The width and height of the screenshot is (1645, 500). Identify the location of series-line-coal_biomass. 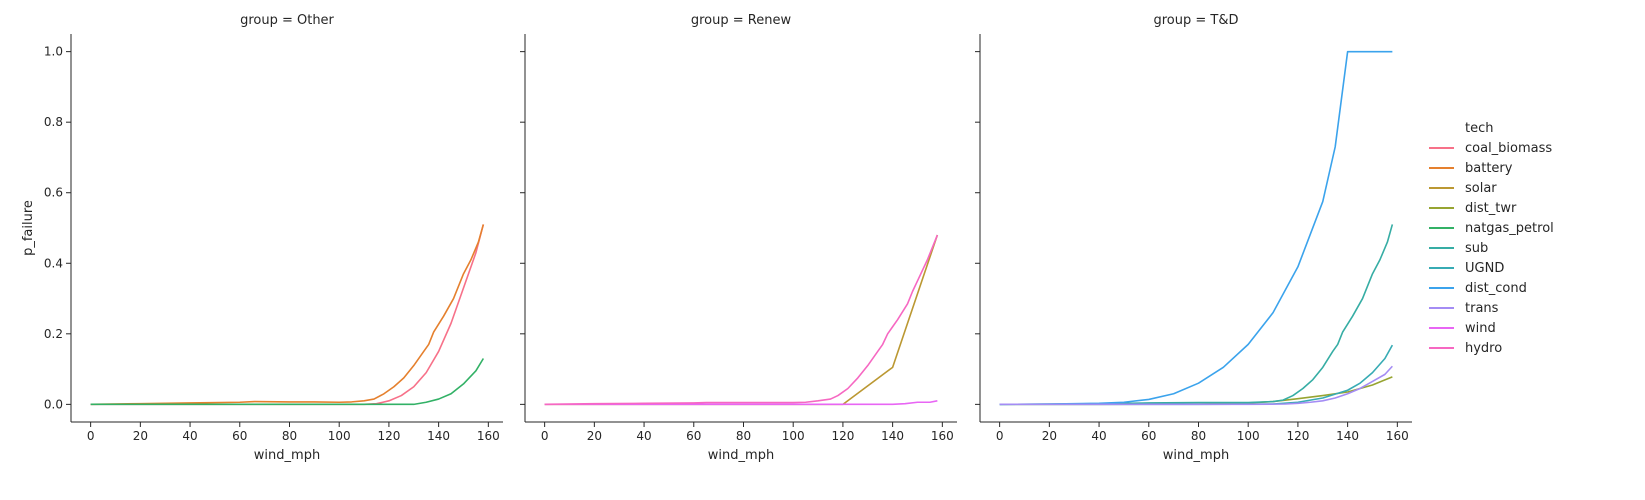
(287, 315).